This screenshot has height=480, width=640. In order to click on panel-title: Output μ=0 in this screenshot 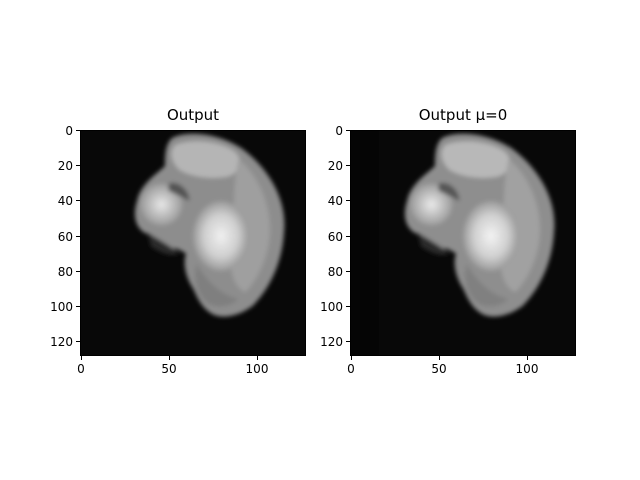, I will do `click(463, 115)`.